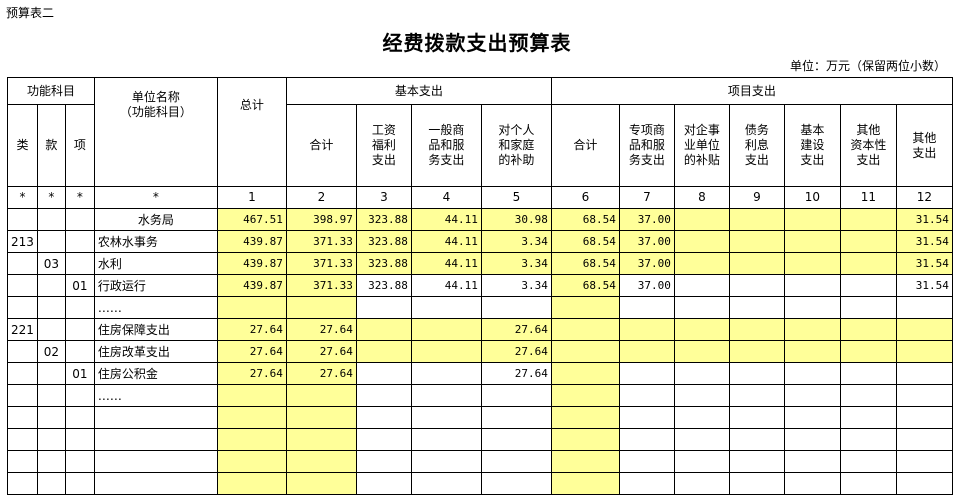  Describe the element at coordinates (51, 351) in the screenshot. I see `cell-kuan: 02` at that location.